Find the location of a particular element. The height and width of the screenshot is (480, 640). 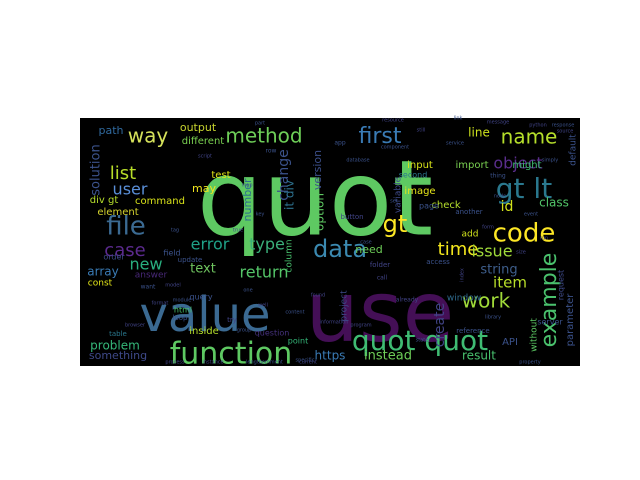

word-something: something is located at coordinates (118, 355).